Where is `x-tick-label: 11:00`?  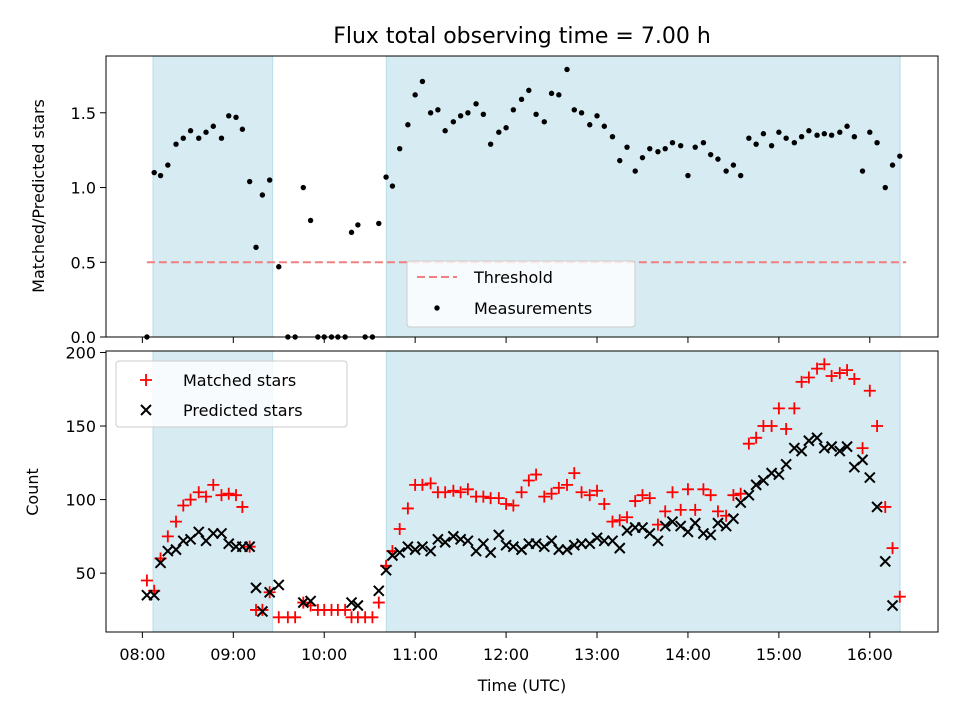
x-tick-label: 11:00 is located at coordinates (415, 654).